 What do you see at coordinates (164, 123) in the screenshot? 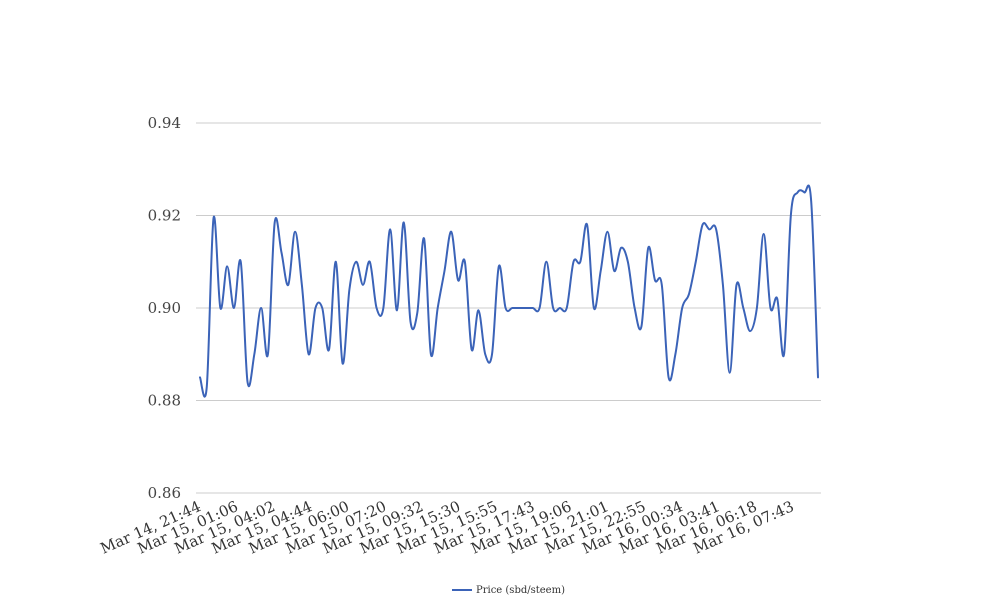
I see `y-tick-label: 0.94` at bounding box center [164, 123].